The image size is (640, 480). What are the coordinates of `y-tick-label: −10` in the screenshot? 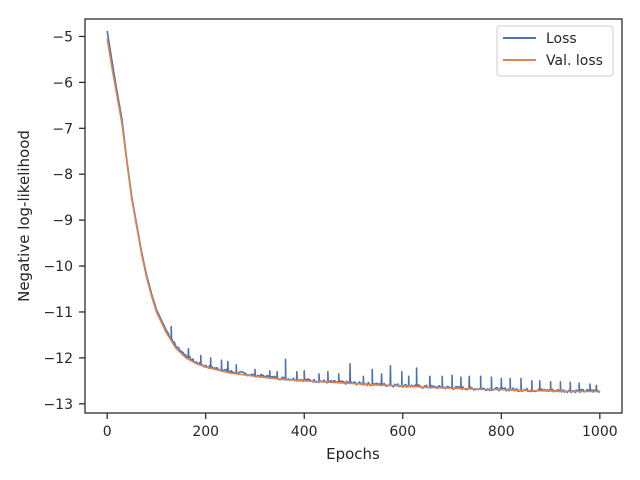 It's located at (58, 267).